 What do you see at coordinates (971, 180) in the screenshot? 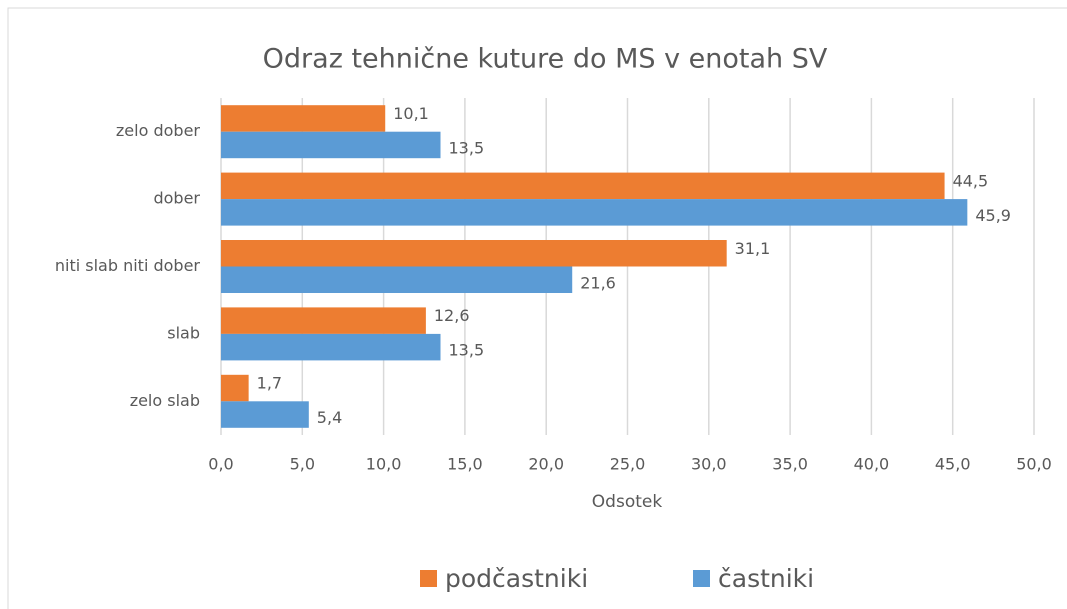
I see `data-label: 44,5` at bounding box center [971, 180].